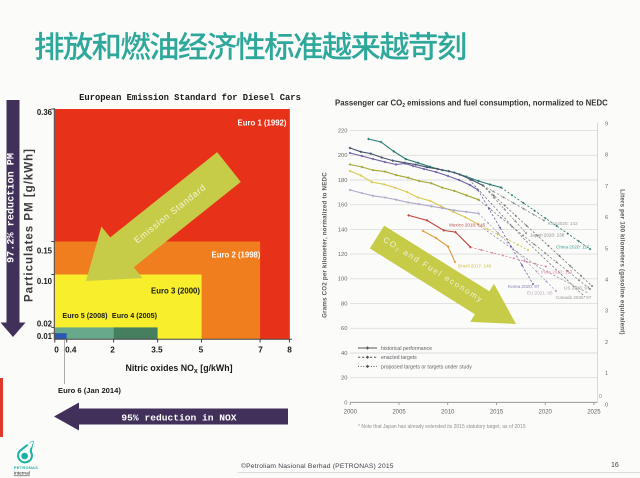 This screenshot has width=640, height=478. What do you see at coordinates (45, 323) in the screenshot?
I see `svg-text: 0.02` at bounding box center [45, 323].